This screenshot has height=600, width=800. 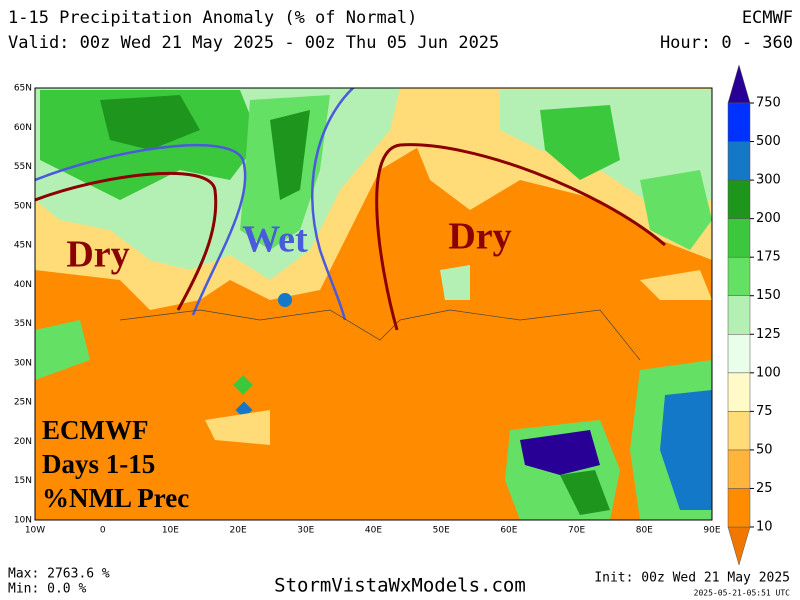 What do you see at coordinates (739, 84) in the screenshot?
I see `colorbar-over` at bounding box center [739, 84].